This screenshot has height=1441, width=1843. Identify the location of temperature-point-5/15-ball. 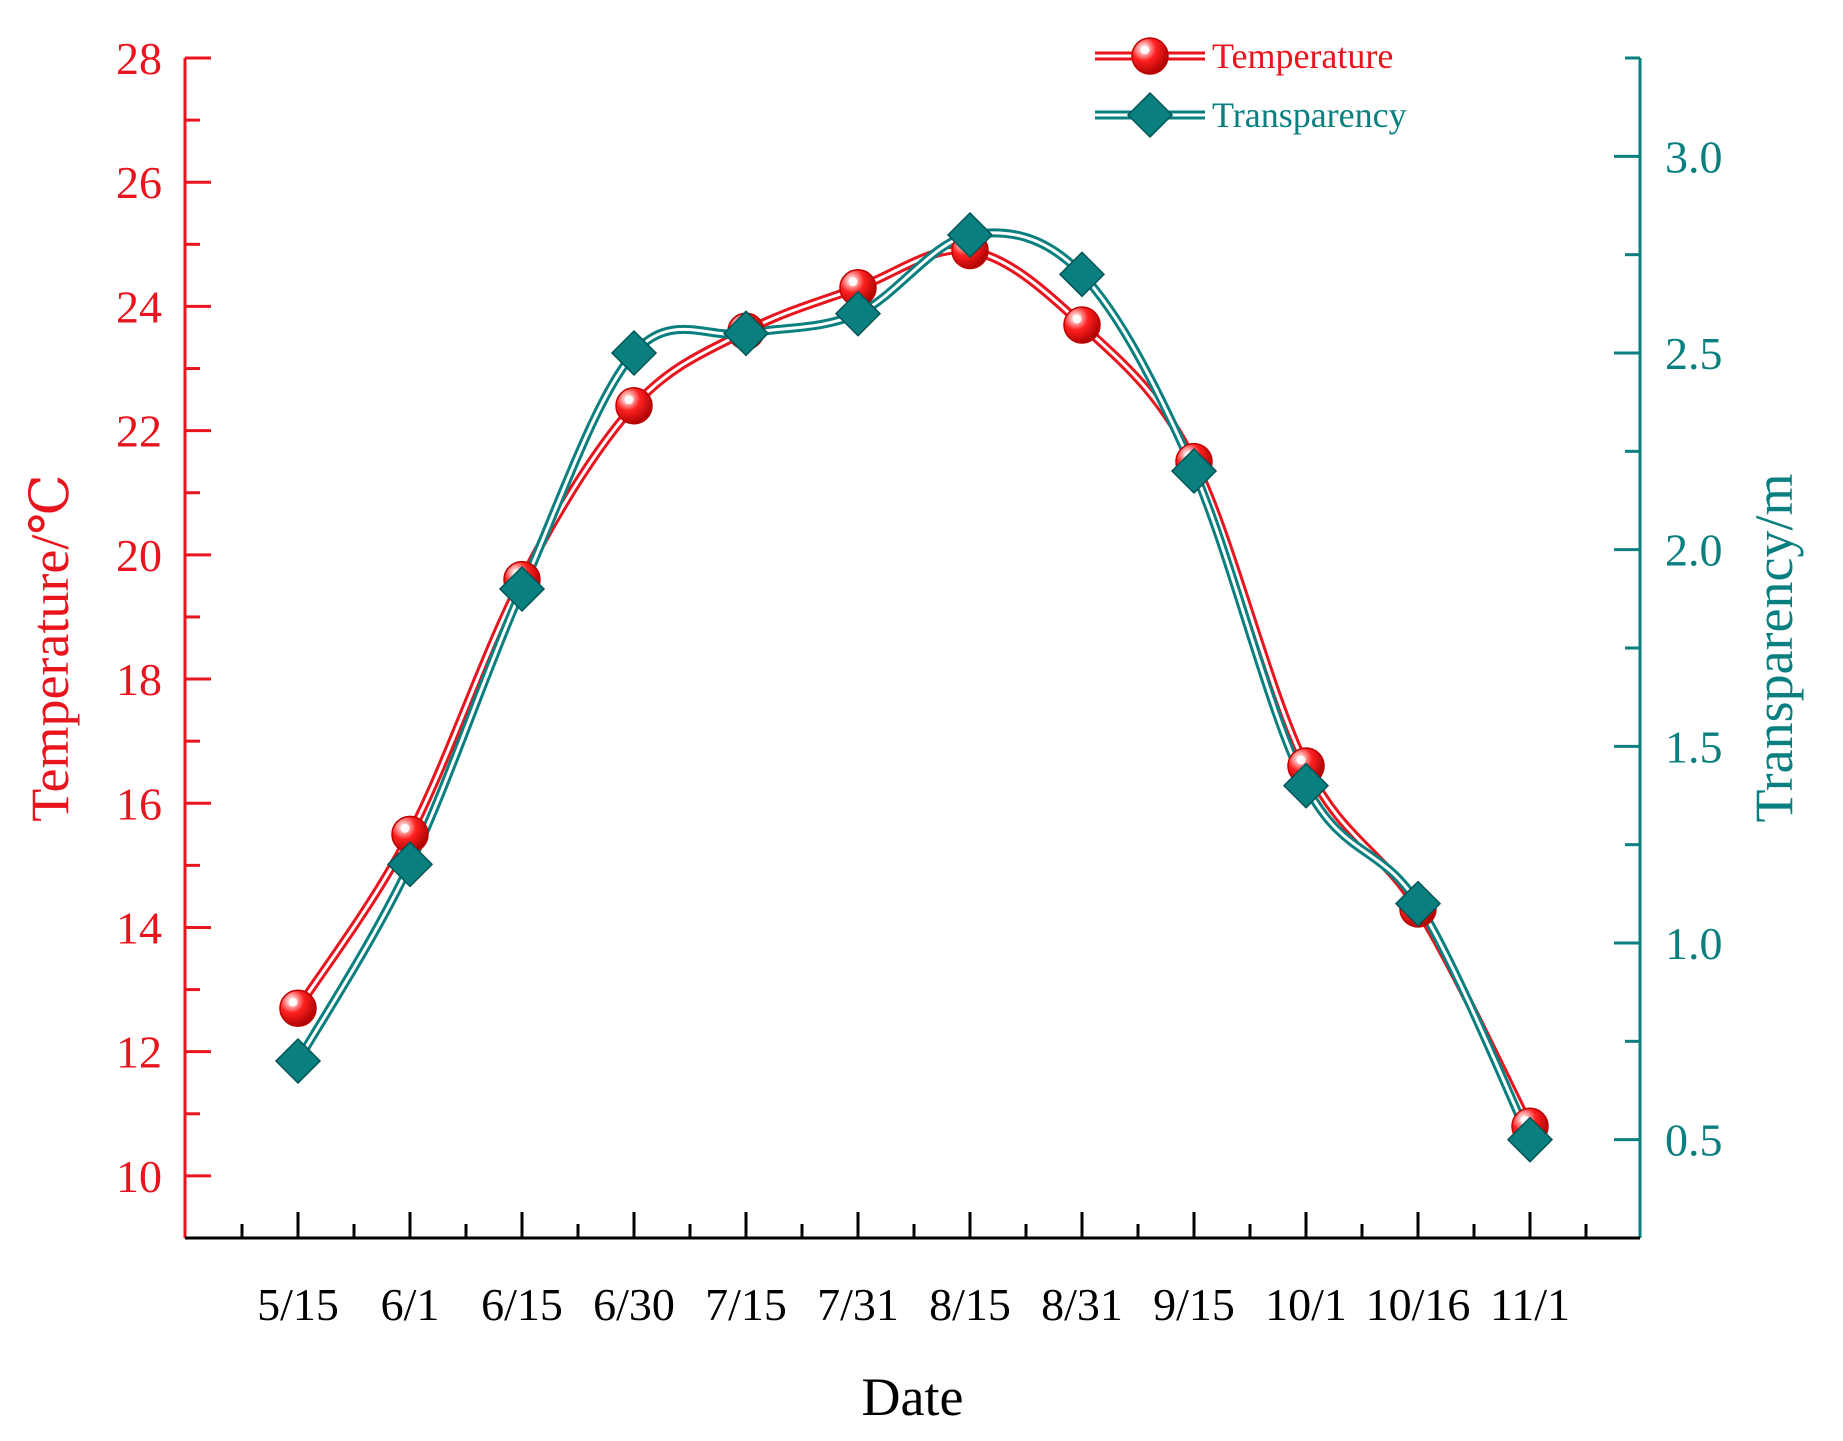
(298, 1008).